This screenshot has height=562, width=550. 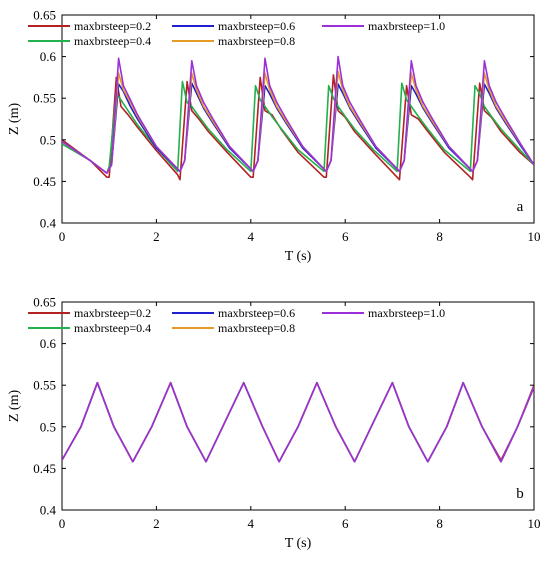 I want to click on legend-label-a-1: maxbrsteep=0.4, so click(x=112, y=41).